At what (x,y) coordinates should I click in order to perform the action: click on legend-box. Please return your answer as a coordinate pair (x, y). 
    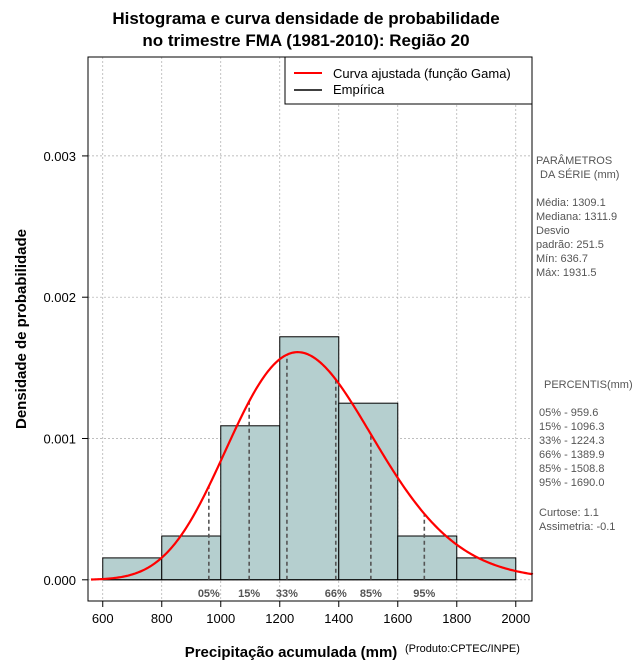
    Looking at the image, I should click on (408, 80).